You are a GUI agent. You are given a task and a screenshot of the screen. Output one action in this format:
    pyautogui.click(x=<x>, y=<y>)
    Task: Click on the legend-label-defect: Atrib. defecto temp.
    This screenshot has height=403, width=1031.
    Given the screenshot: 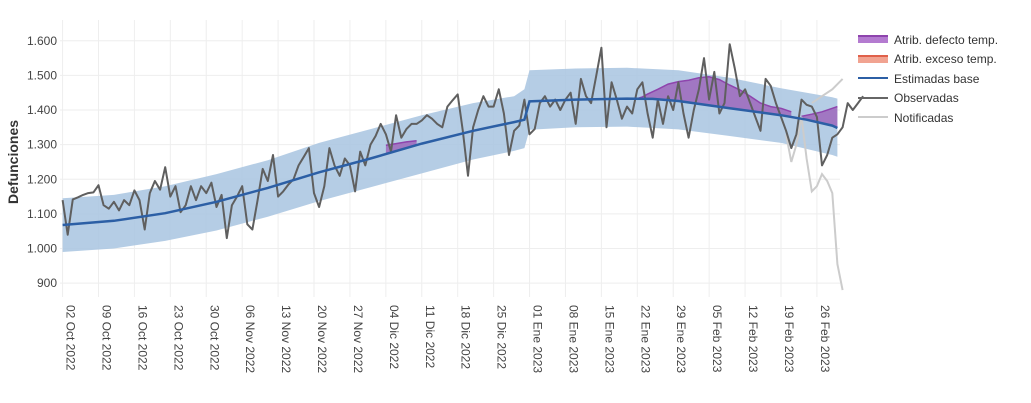 What is the action you would take?
    pyautogui.click(x=946, y=39)
    